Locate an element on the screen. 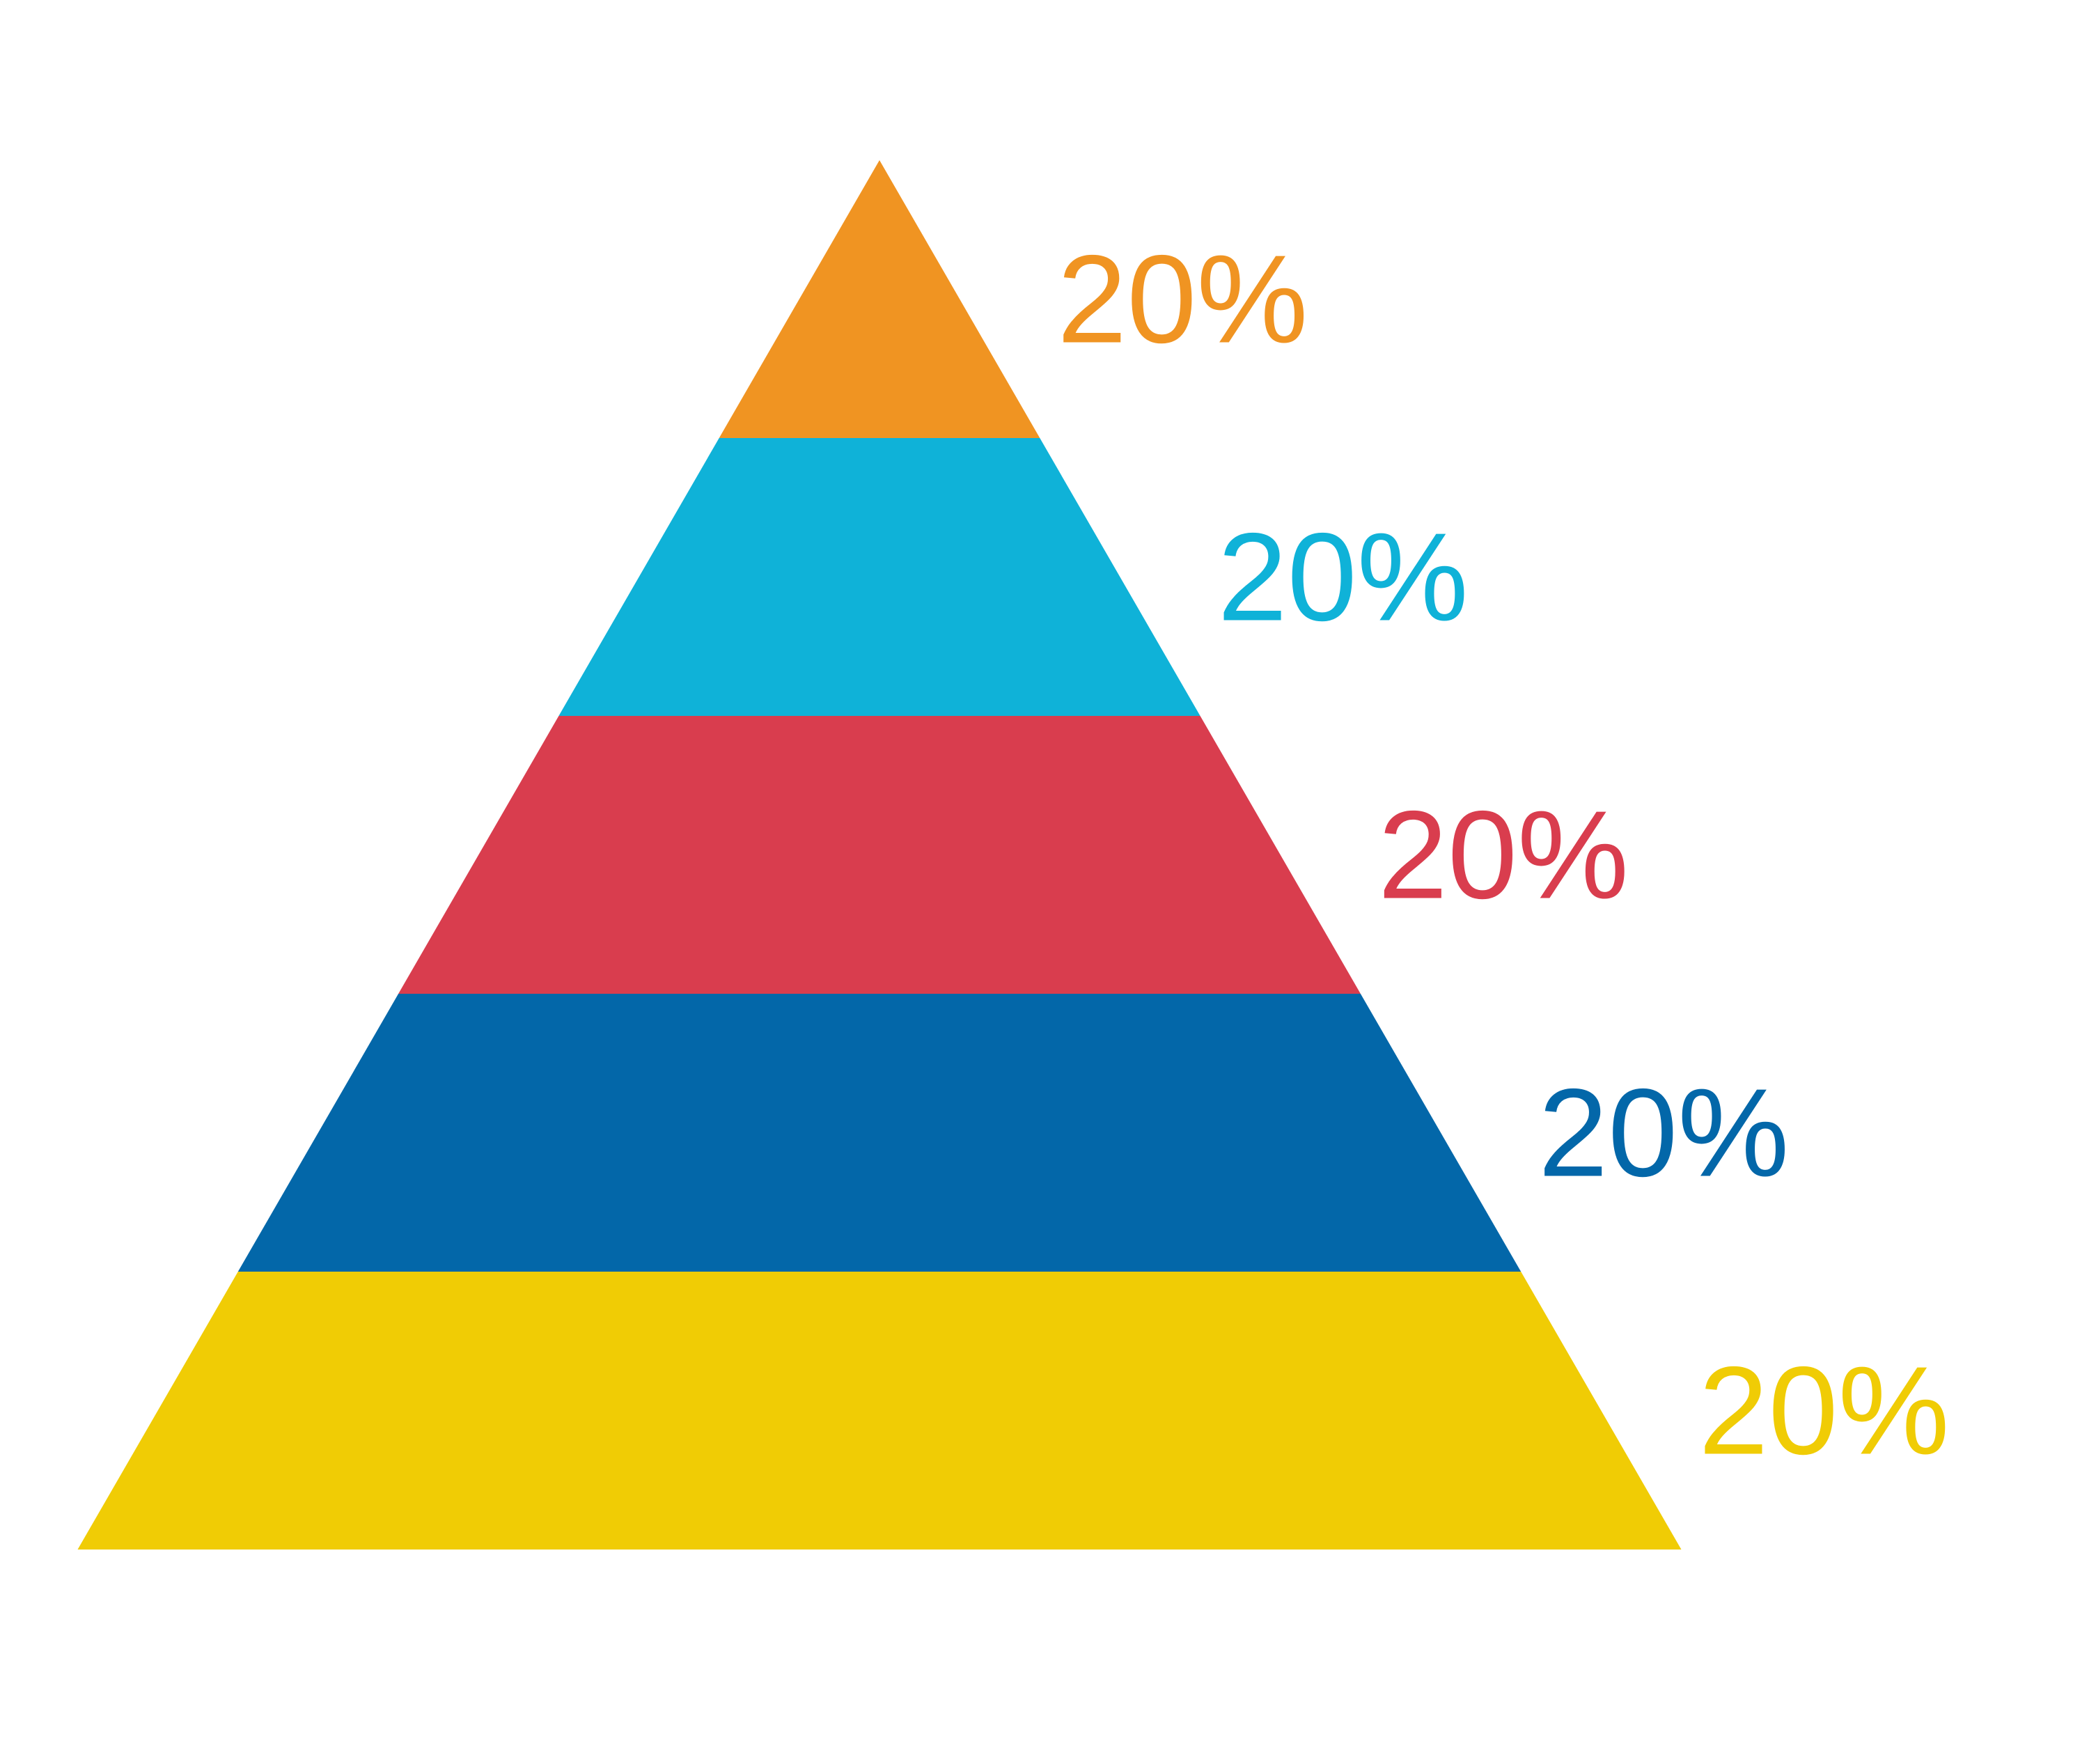 The height and width of the screenshot is (1764, 2073). pyramid-label-1: 20% is located at coordinates (1182, 300).